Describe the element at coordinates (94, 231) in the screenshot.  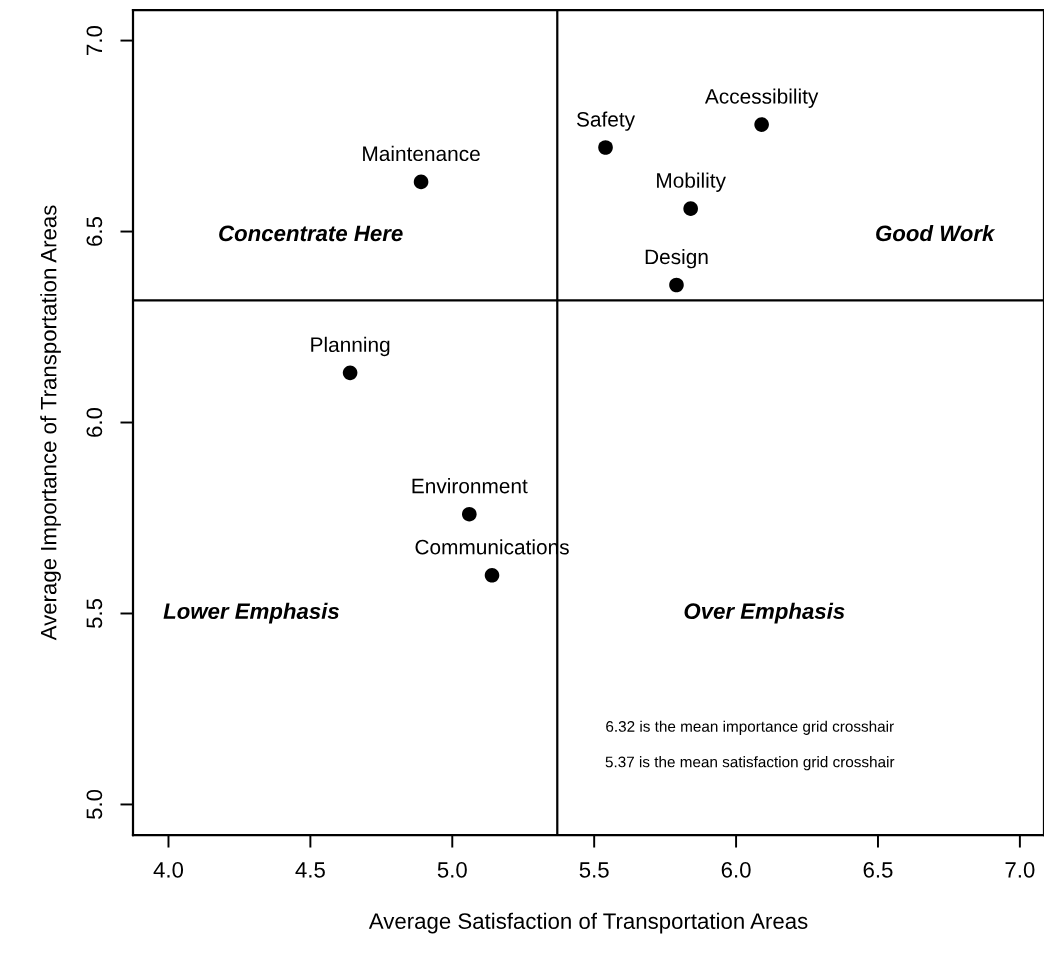
I see `y-tick-label: 6.5` at that location.